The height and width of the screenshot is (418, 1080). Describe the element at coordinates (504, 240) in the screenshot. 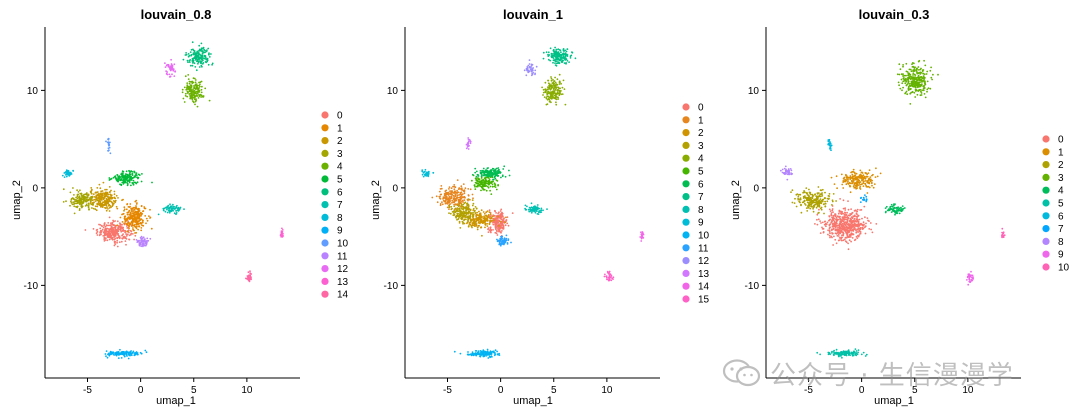

I see `cluster-11-points` at that location.